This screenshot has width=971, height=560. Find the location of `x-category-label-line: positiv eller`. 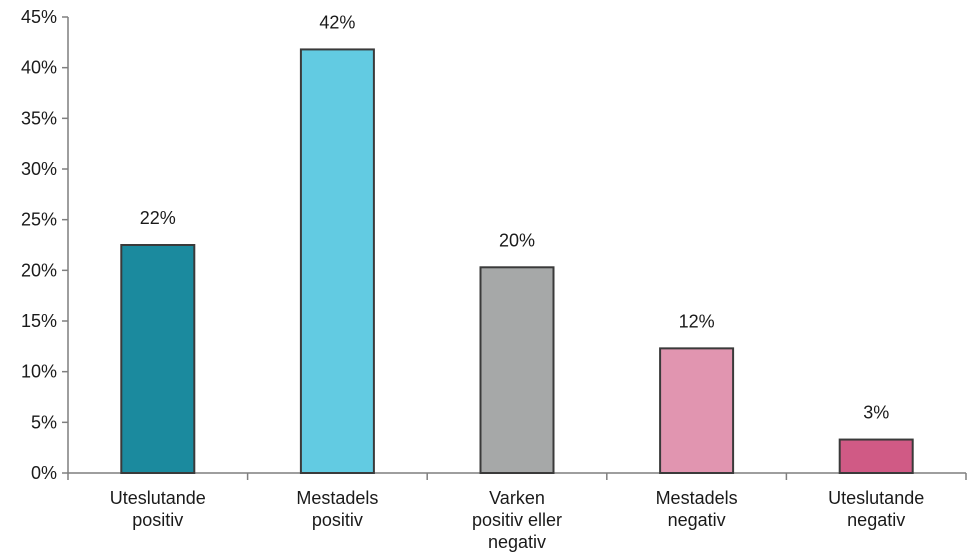

x-category-label-line: positiv eller is located at coordinates (517, 520).